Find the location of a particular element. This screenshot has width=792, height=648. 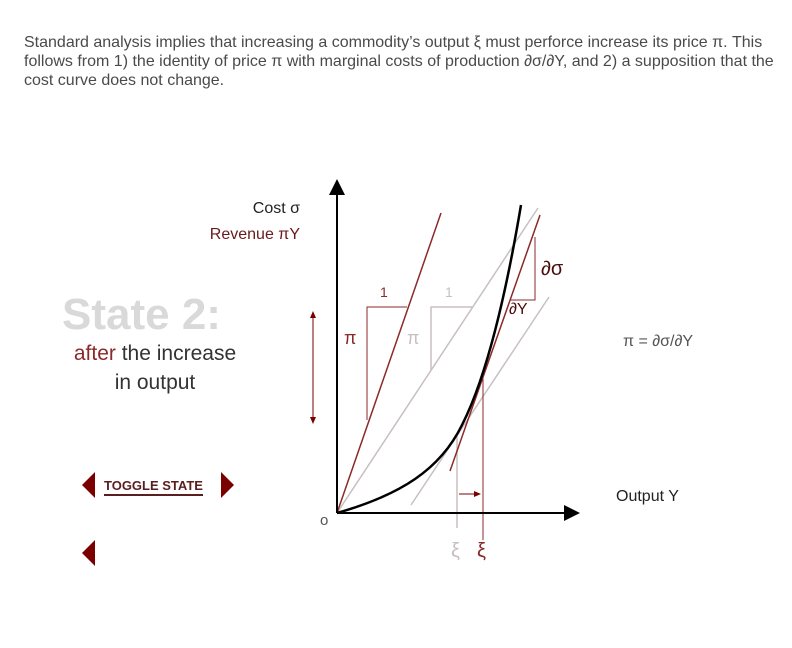

next-state-arrow is located at coordinates (227, 485).